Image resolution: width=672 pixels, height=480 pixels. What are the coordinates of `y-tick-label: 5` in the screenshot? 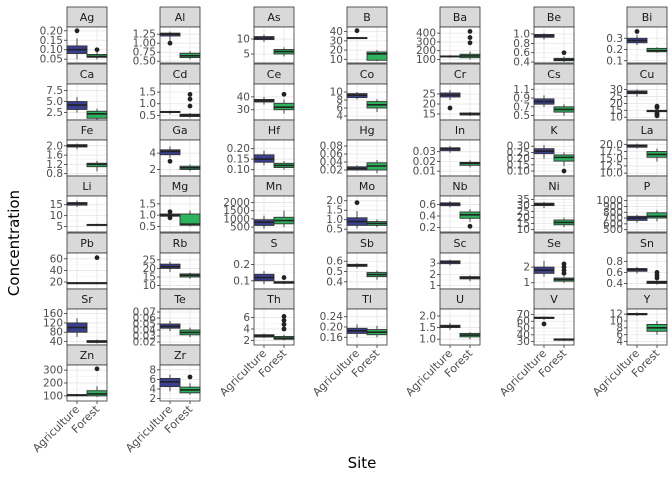 It's located at (59, 227).